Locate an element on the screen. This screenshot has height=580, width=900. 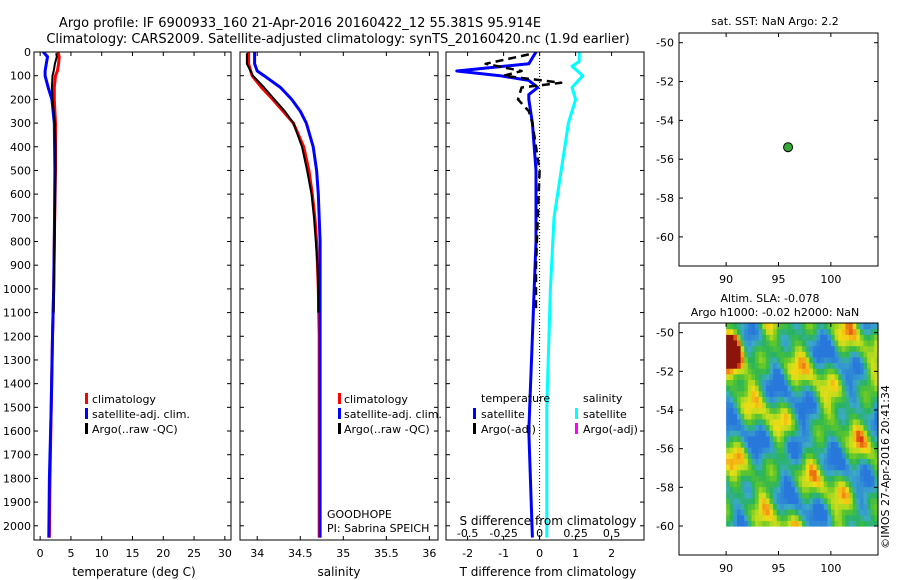
x-tick-label: 100 is located at coordinates (830, 279).